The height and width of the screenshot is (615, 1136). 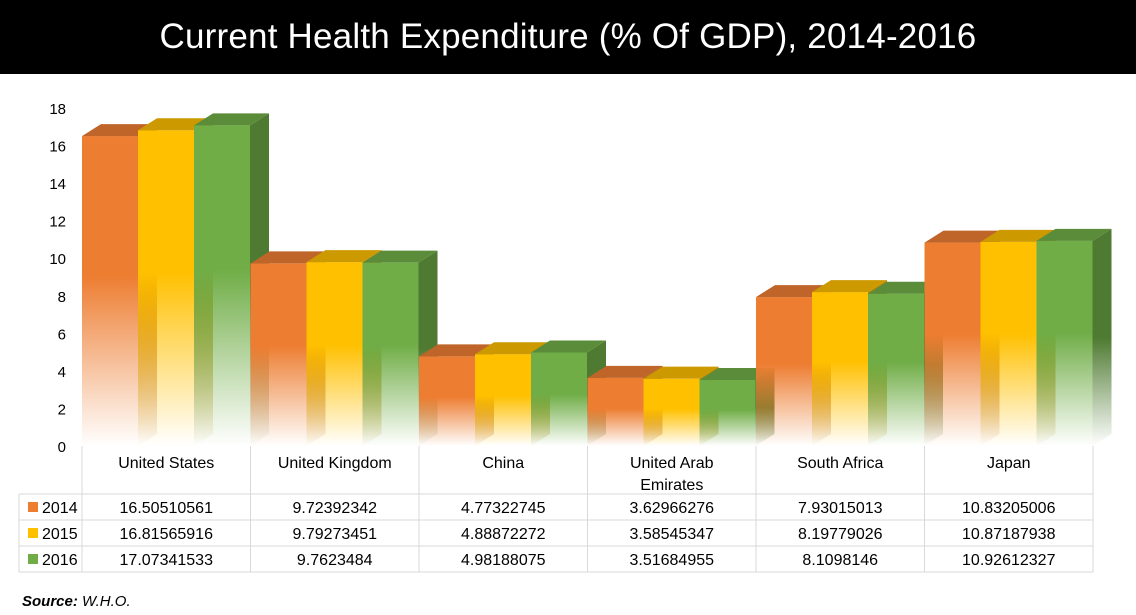 I want to click on legend-swatch-2016, so click(x=33, y=559).